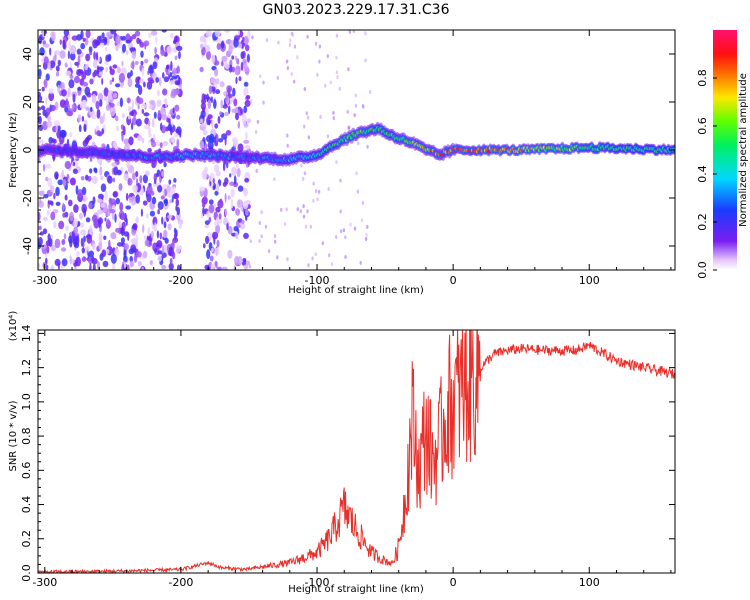  Describe the element at coordinates (706, 174) in the screenshot. I see `colorbar-ticks: 0.0 0.2 0.4 0.6 0.8` at that location.